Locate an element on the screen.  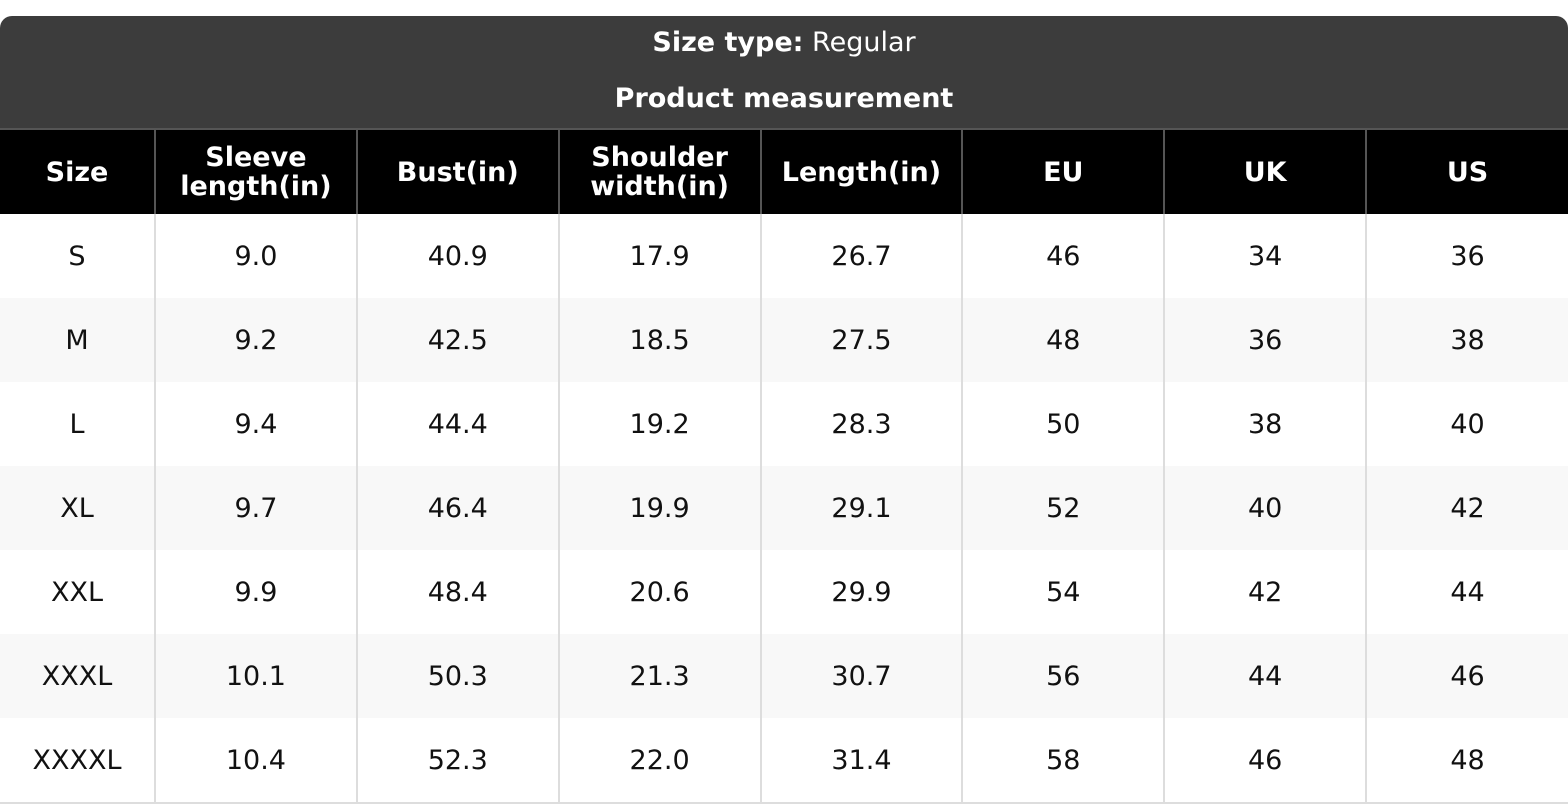
table-cell: 10.4 is located at coordinates (255, 760).